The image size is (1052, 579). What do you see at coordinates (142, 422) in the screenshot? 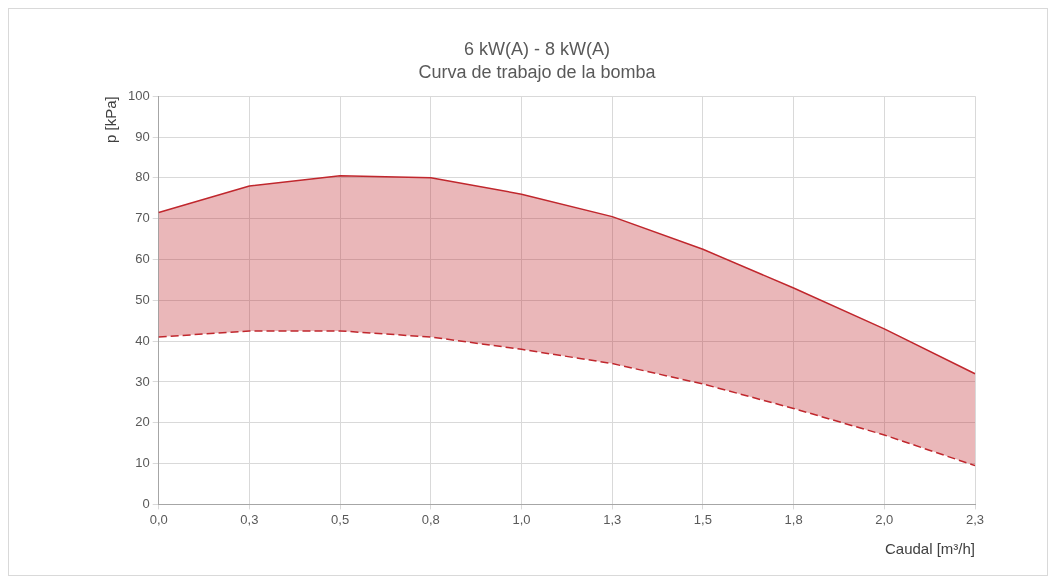
I see `y-tick-label: 20` at bounding box center [142, 422].